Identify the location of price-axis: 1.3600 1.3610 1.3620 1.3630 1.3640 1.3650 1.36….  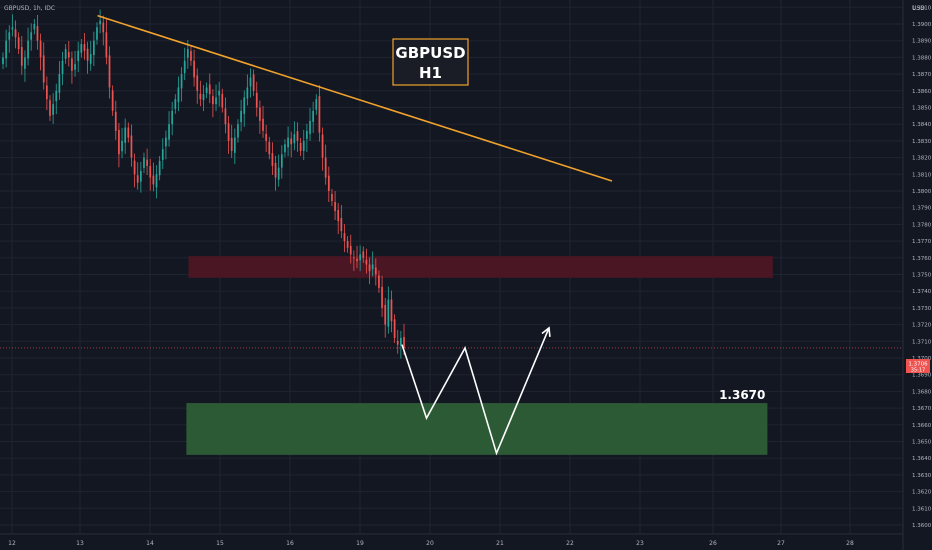
(922, 264).